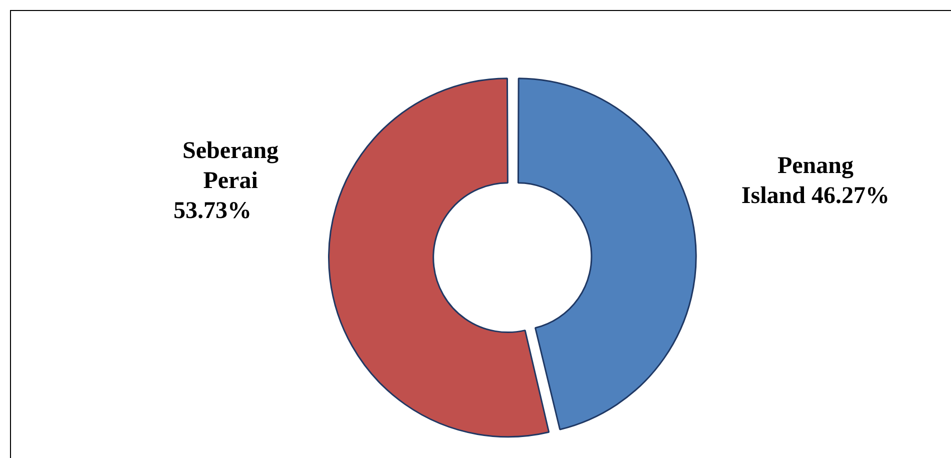 The image size is (951, 458). Describe the element at coordinates (230, 166) in the screenshot. I see `slice-label: Seberang Perai` at that location.